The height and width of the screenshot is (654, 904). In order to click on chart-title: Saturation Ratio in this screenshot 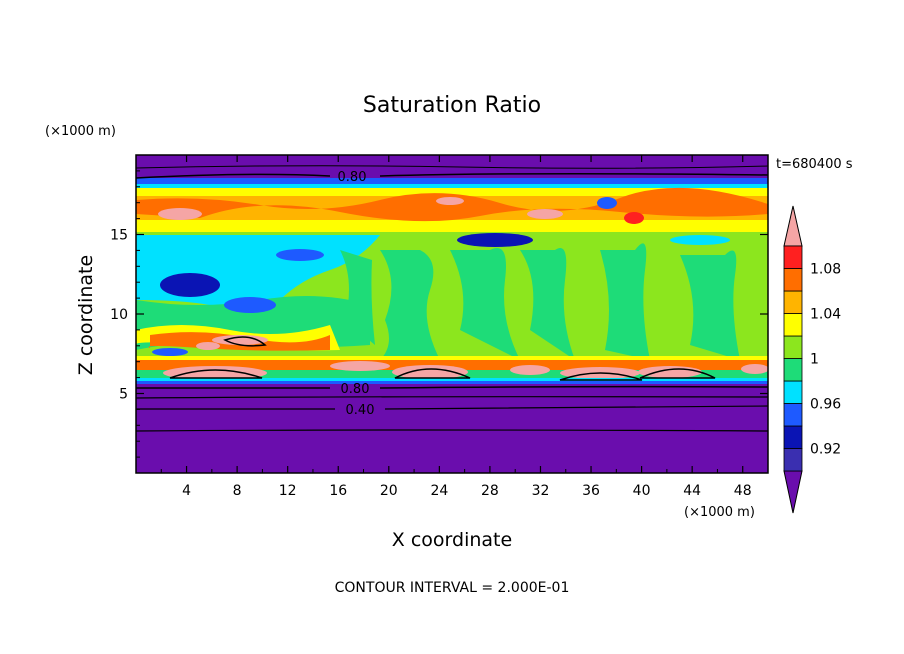, I will do `click(452, 105)`.